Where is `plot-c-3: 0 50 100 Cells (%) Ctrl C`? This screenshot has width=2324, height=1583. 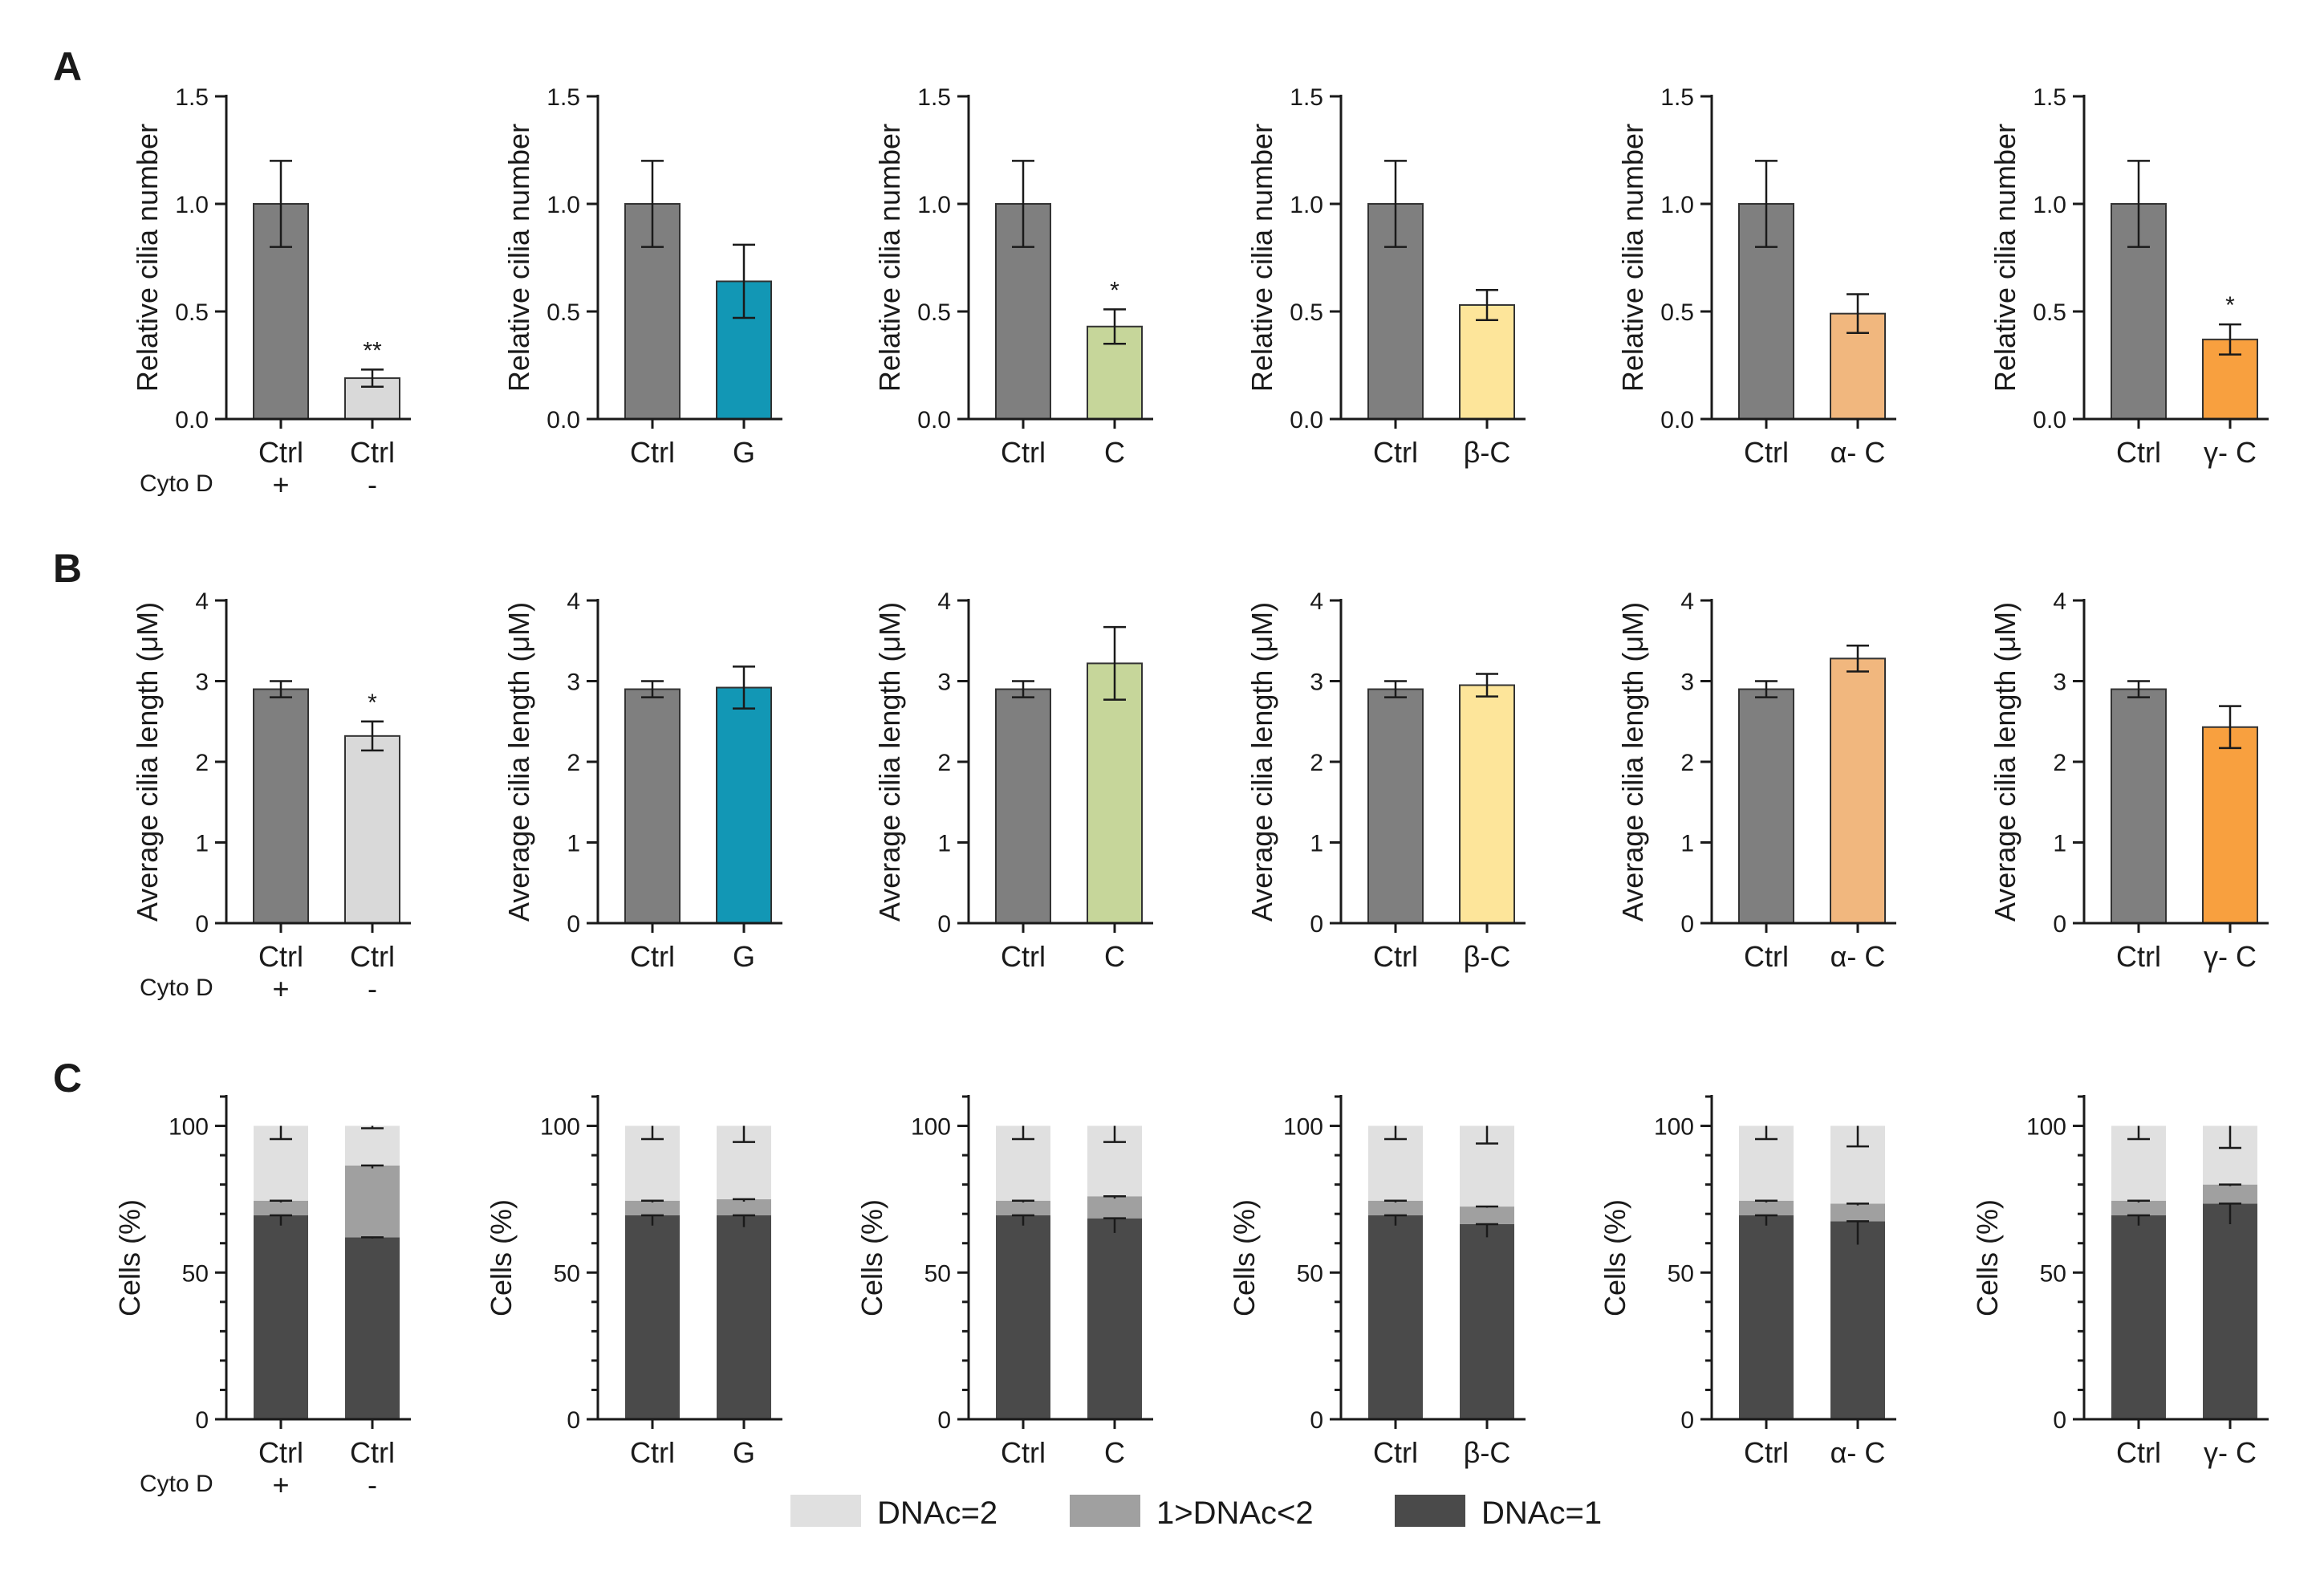 plot-c-3: 0 50 100 Cells (%) Ctrl C is located at coordinates (1004, 1282).